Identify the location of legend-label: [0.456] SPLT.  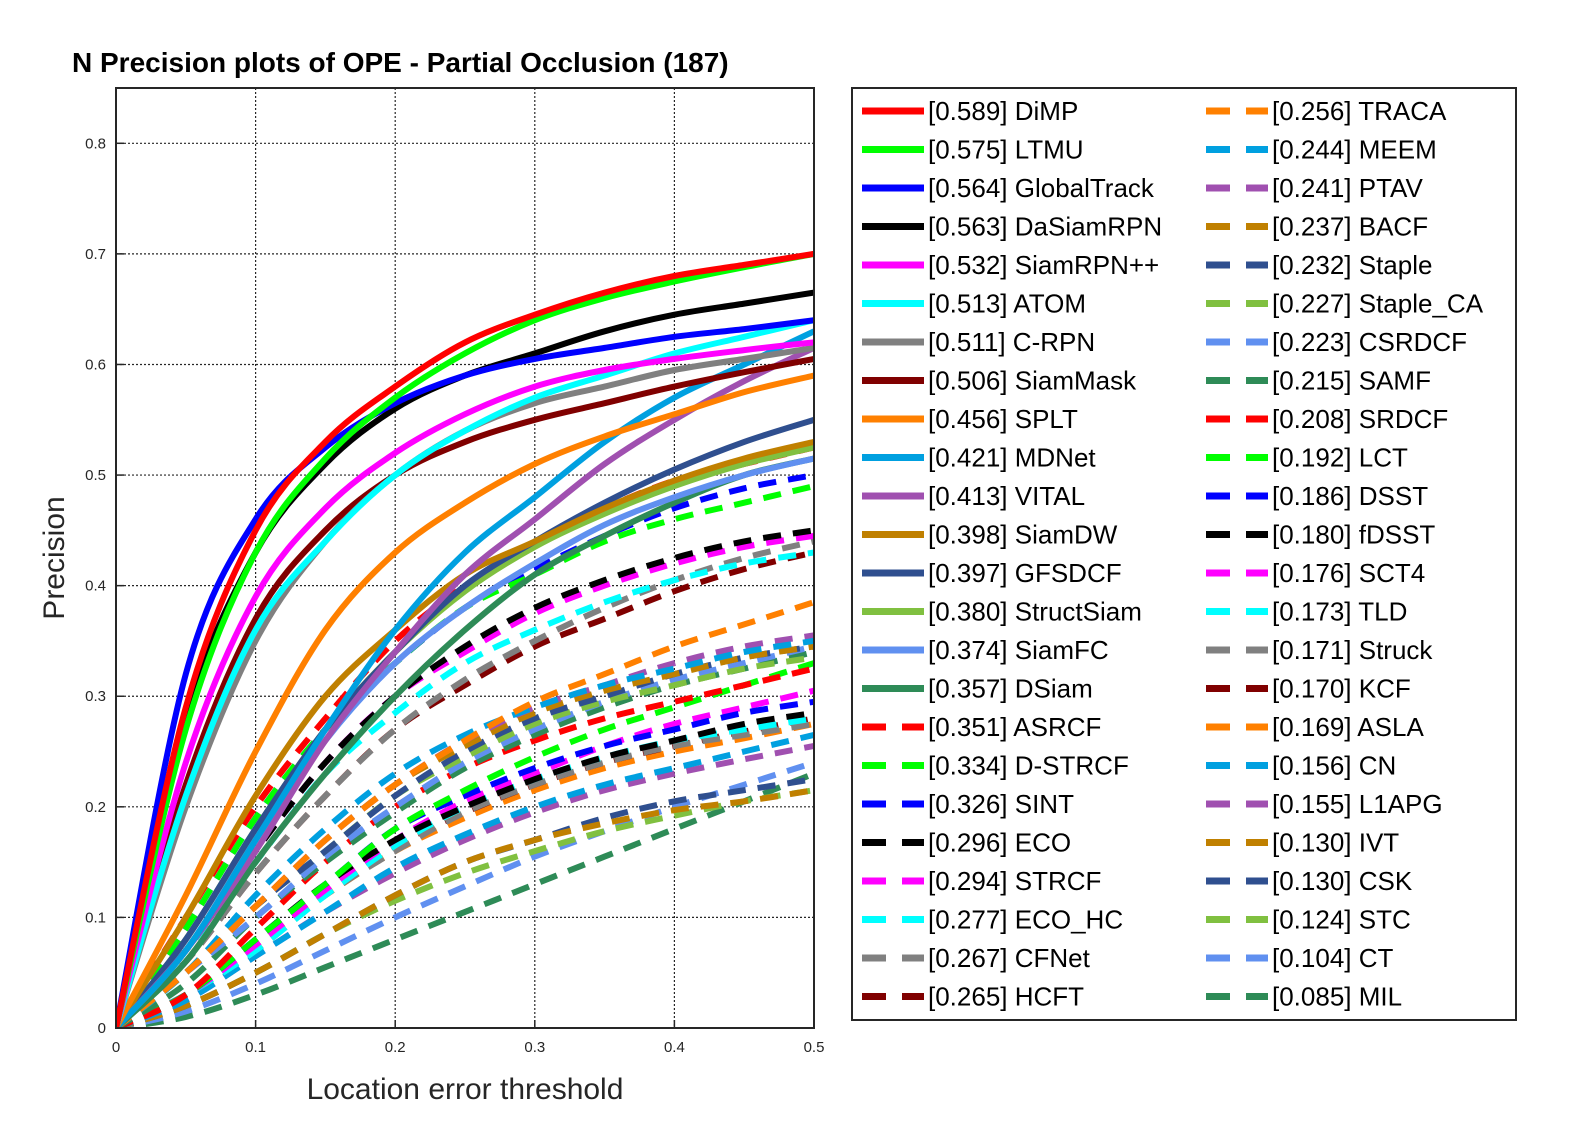
(1003, 419).